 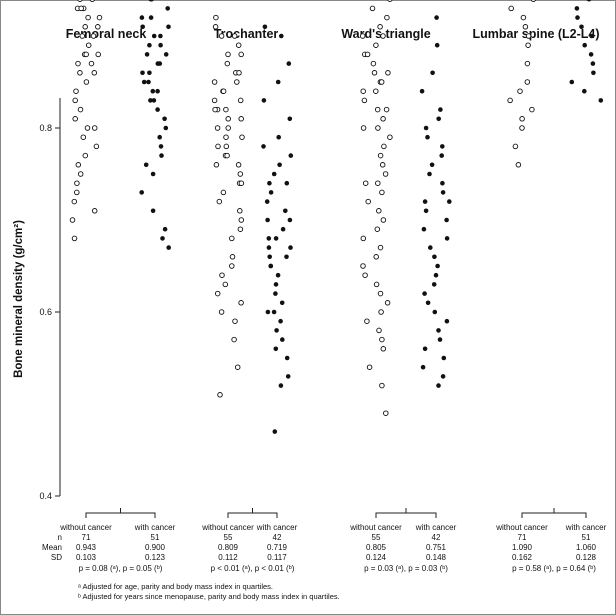 I want to click on y-tick-label: 0.6, so click(x=45, y=312).